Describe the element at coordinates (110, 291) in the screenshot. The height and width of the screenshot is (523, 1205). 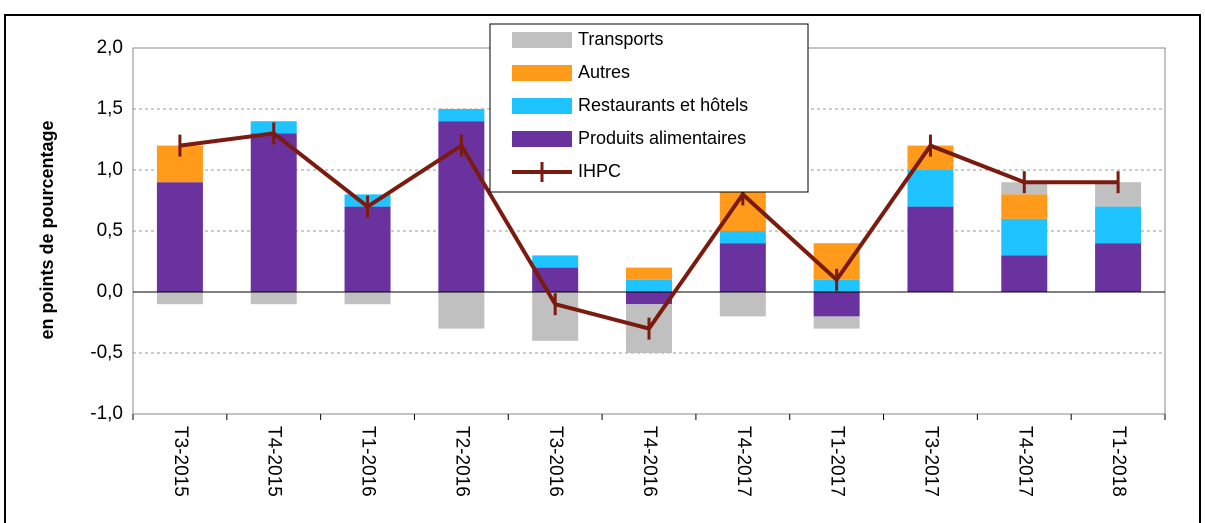
I see `y-tick-label: 0,0` at that location.